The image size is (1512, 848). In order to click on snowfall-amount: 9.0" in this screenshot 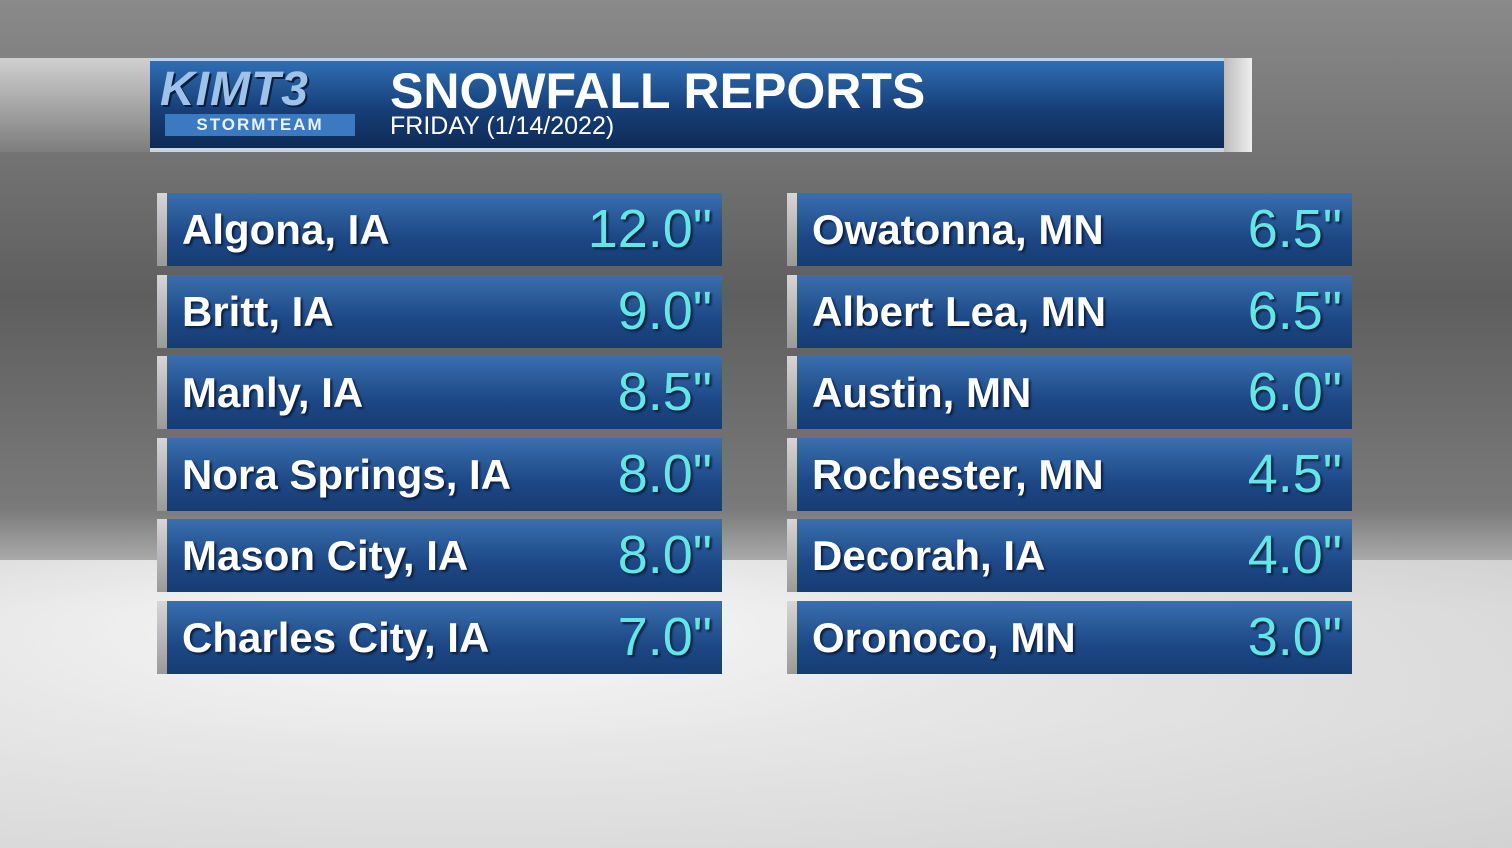, I will do `click(664, 310)`.